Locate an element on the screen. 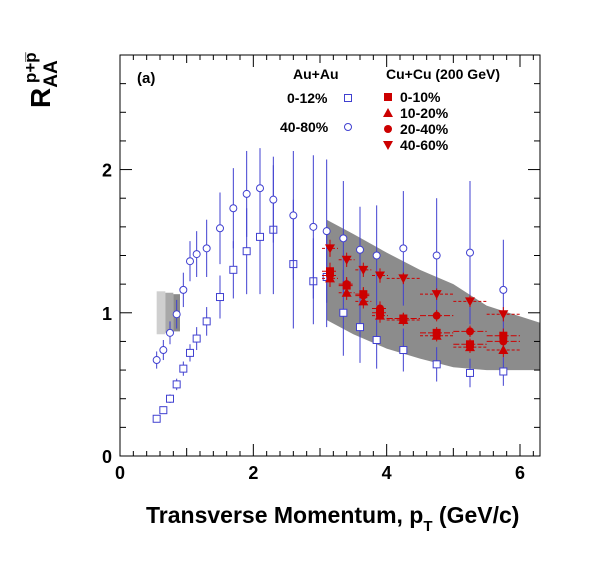  y-tick-label: 2 is located at coordinates (107, 171).